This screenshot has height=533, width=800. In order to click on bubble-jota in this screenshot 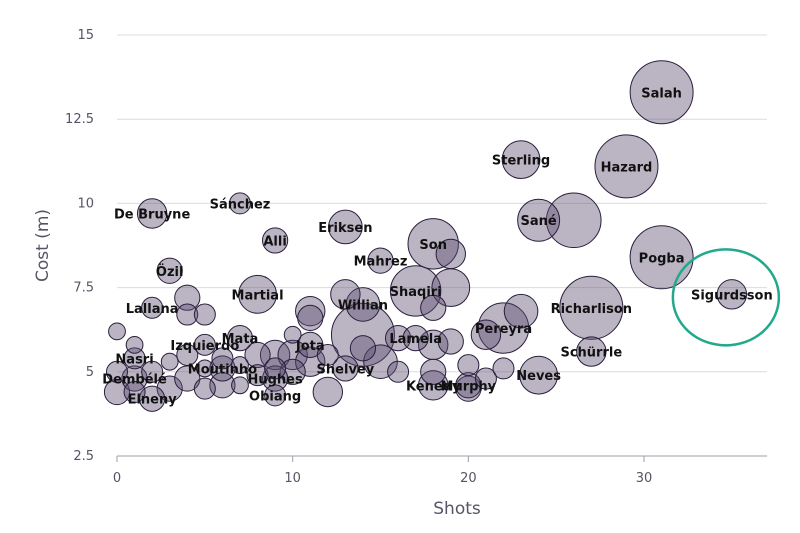, I will do `click(310, 344)`.